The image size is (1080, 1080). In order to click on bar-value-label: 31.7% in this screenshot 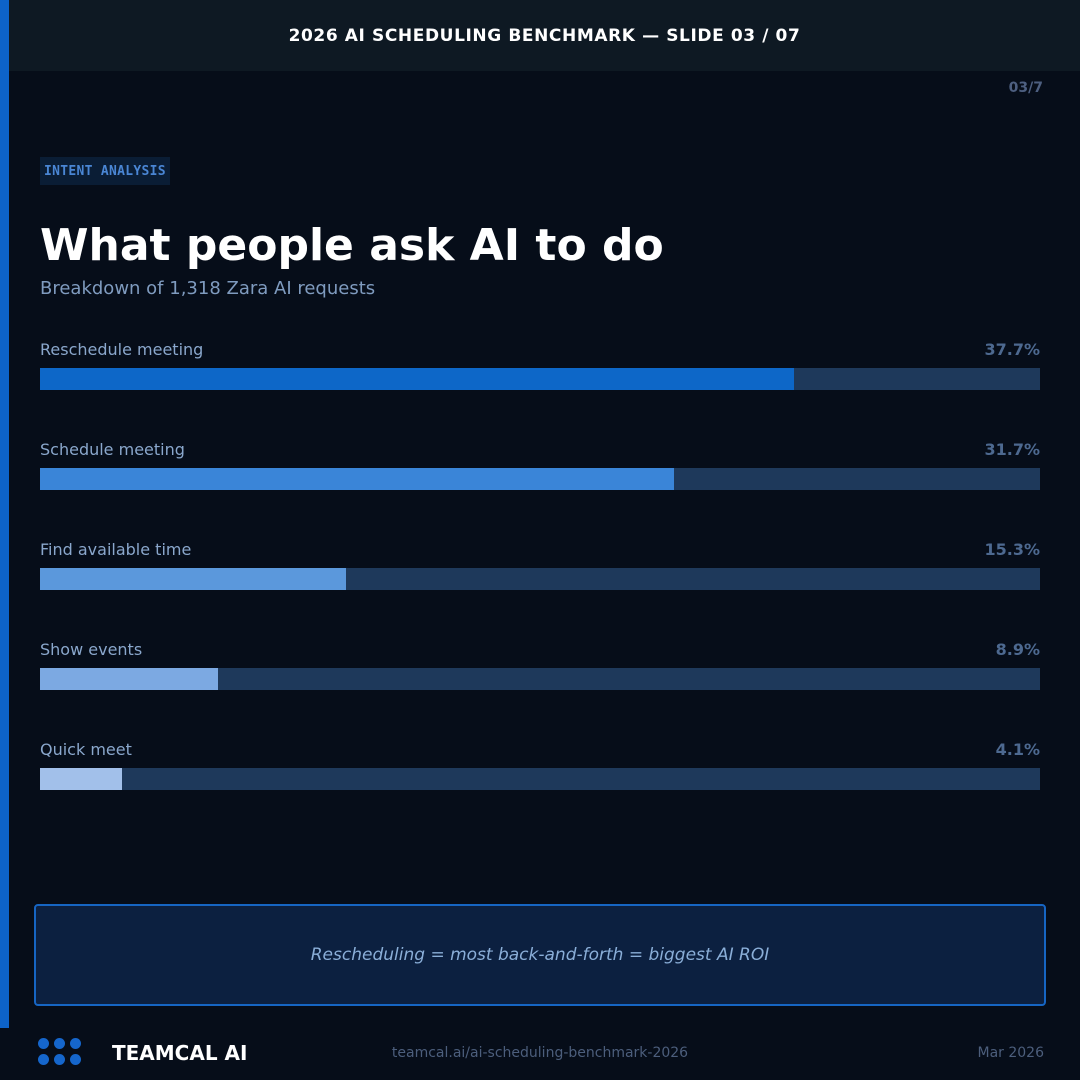, I will do `click(1012, 449)`.